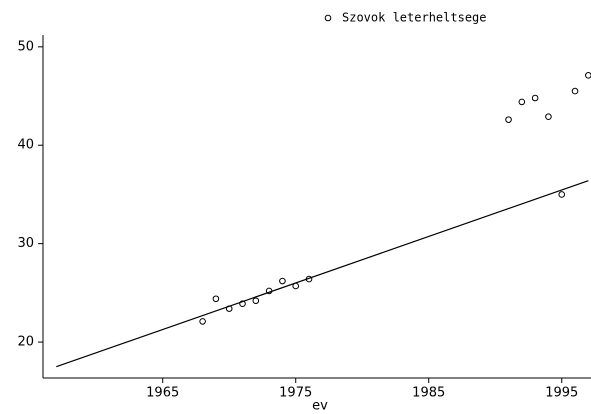  I want to click on x-axis-label: ev, so click(320, 405).